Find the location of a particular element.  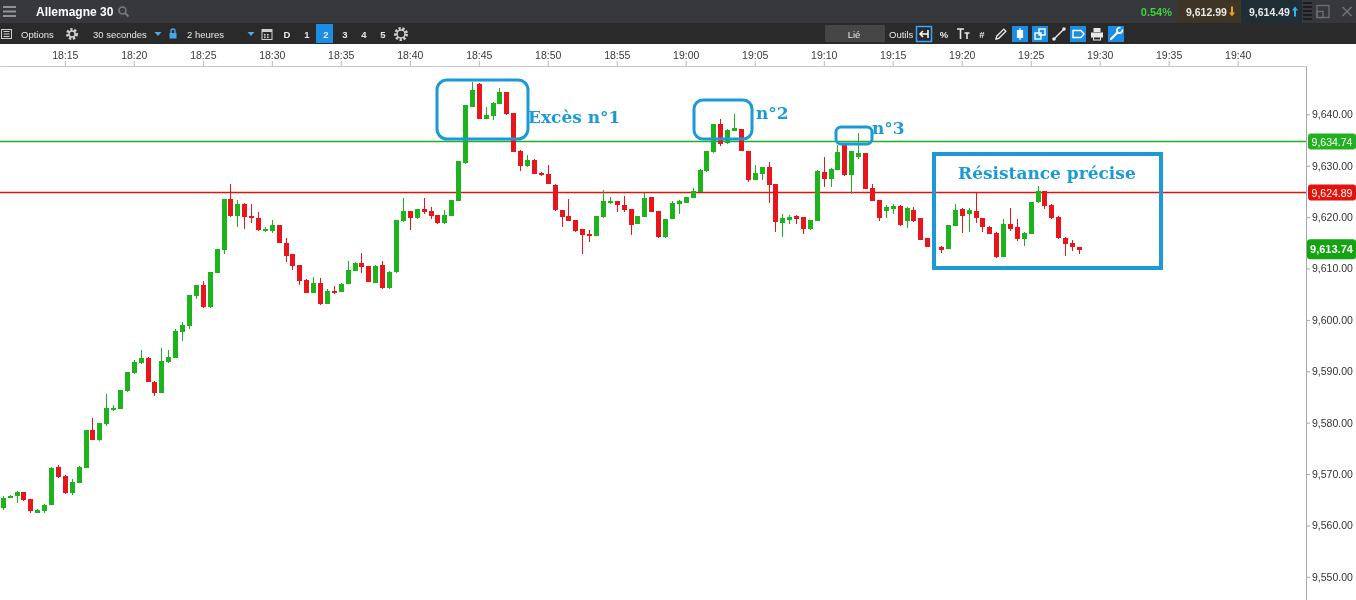

chart-title: Allemagne 30 is located at coordinates (75, 11).